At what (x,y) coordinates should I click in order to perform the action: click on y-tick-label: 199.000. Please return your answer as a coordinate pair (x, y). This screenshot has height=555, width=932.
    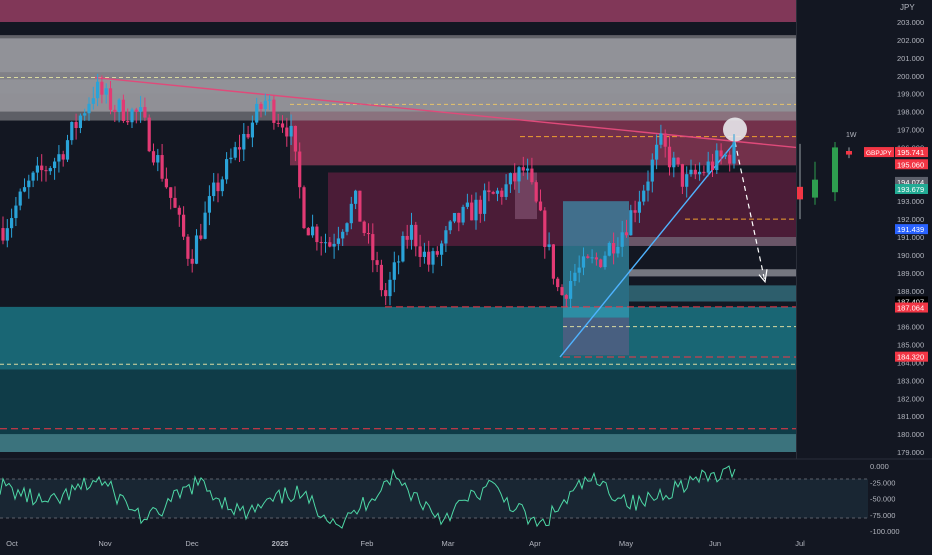
    Looking at the image, I should click on (910, 94).